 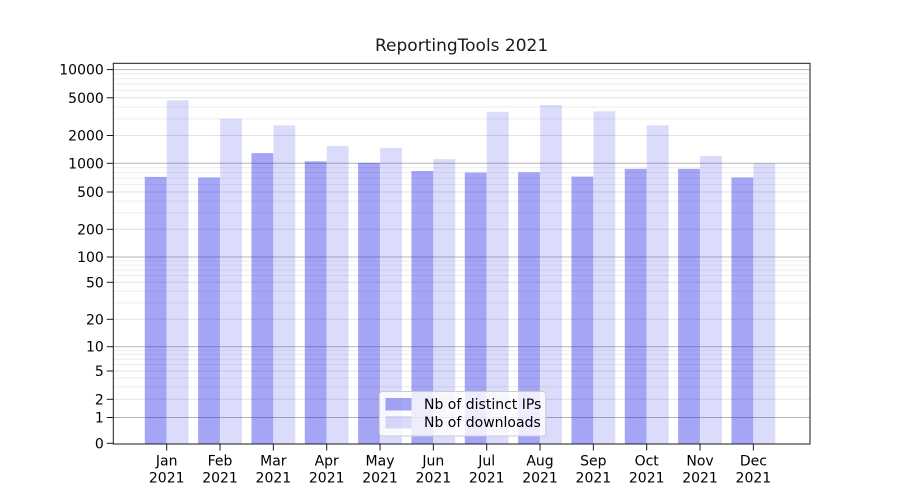 What do you see at coordinates (594, 470) in the screenshot?
I see `x-axis-label: Sep 2021` at bounding box center [594, 470].